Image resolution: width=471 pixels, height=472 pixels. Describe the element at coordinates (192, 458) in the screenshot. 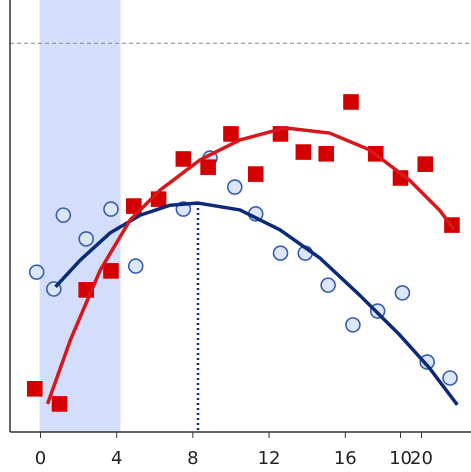

I see `x-tick-label: 8` at that location.